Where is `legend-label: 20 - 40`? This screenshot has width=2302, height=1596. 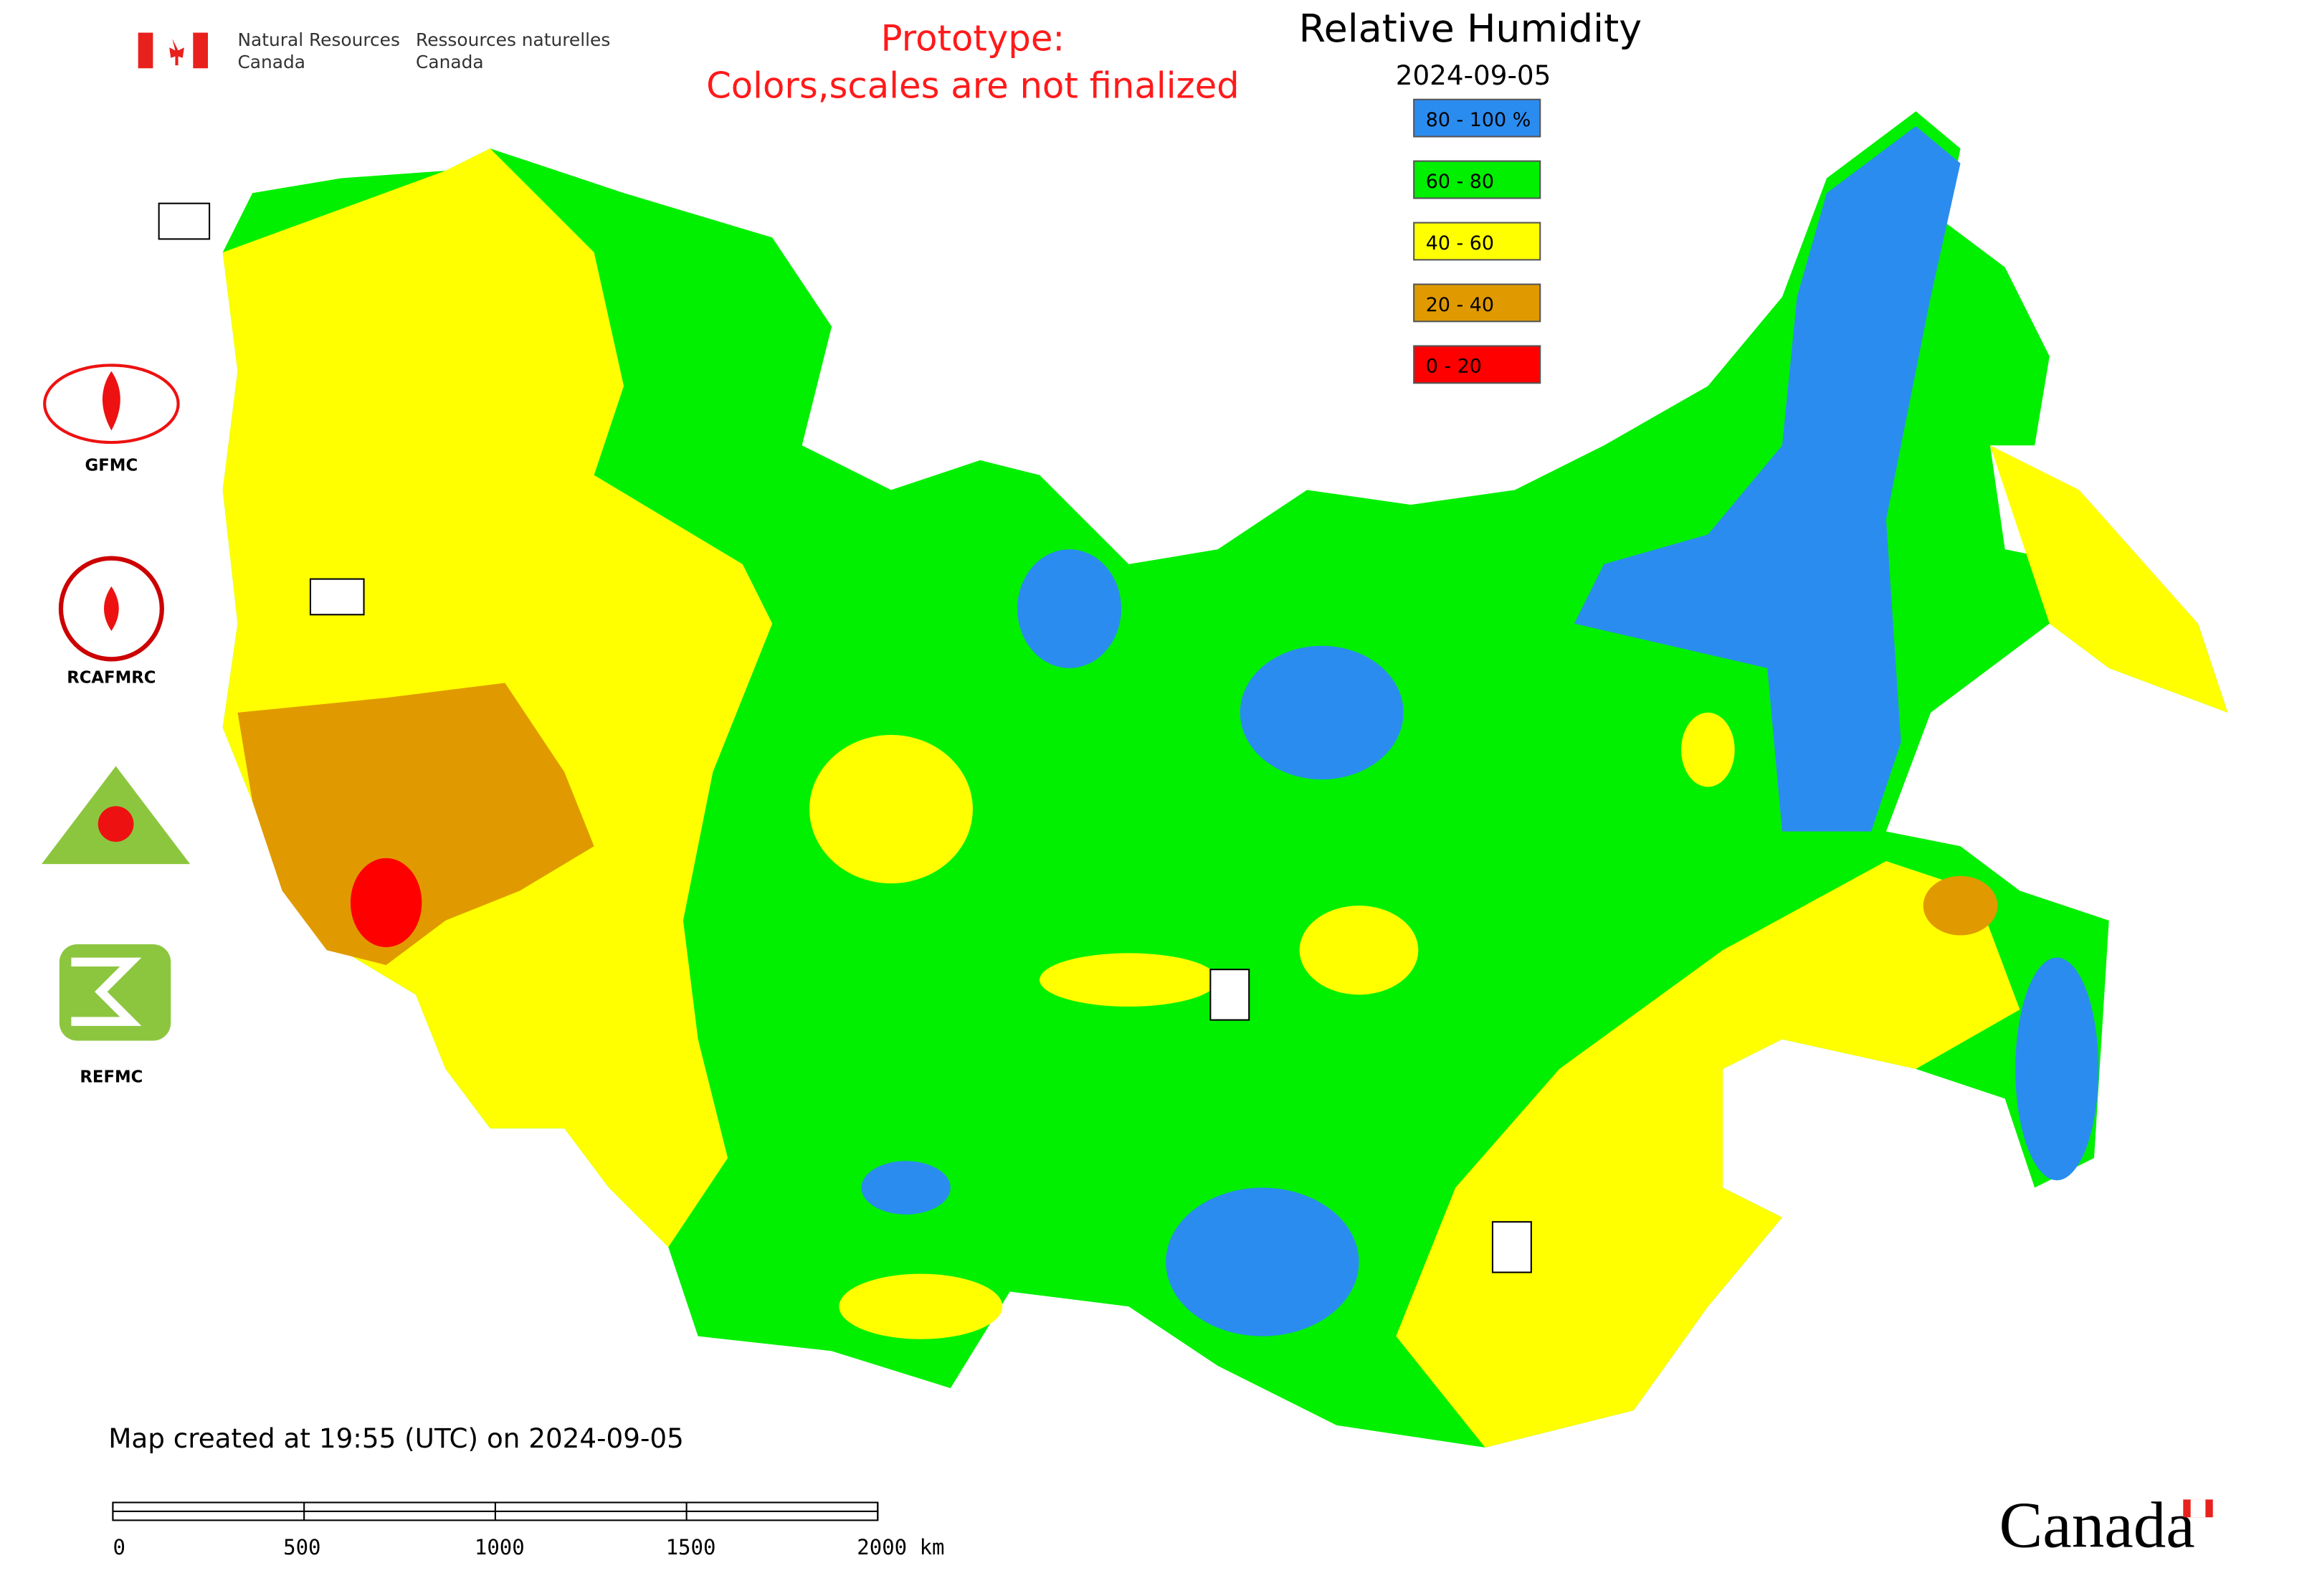
legend-label: 20 - 40 is located at coordinates (1460, 305).